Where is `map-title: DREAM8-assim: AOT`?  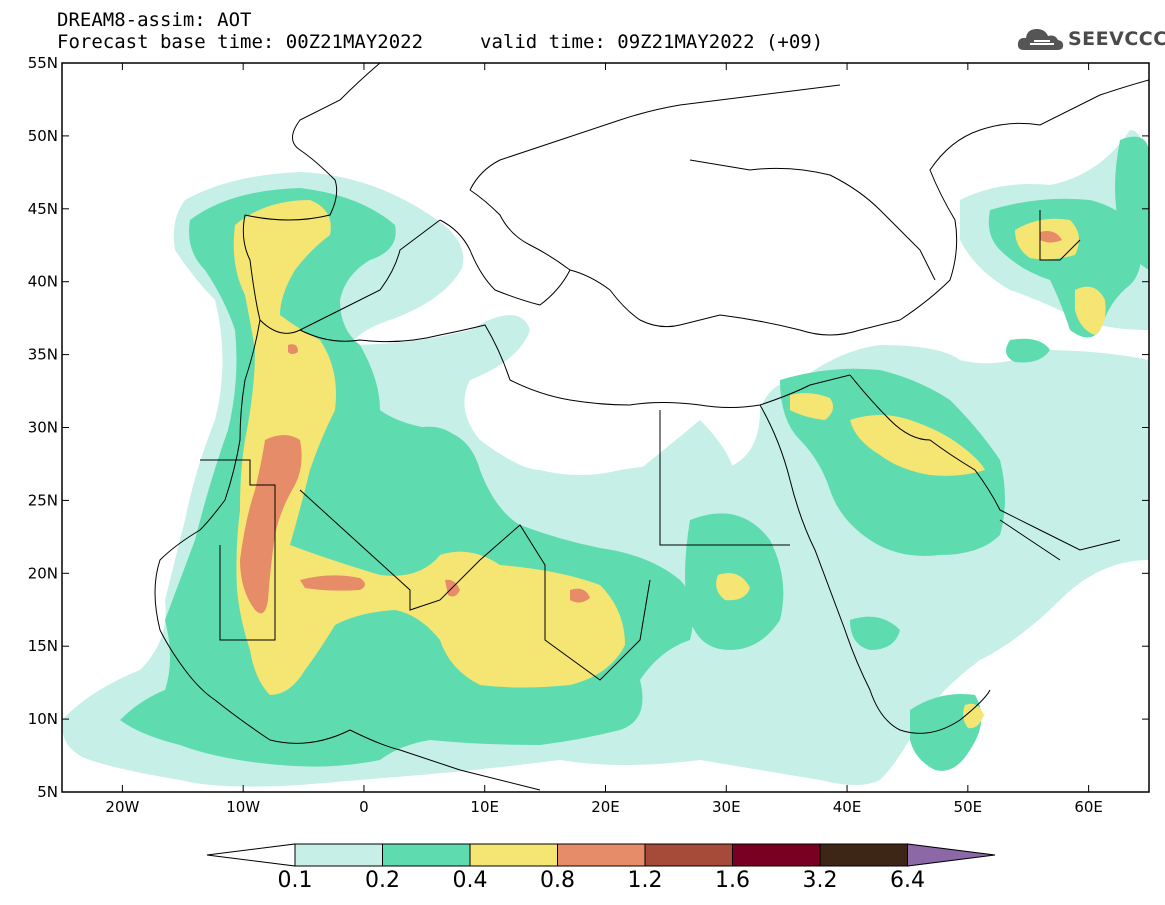
map-title: DREAM8-assim: AOT is located at coordinates (154, 20).